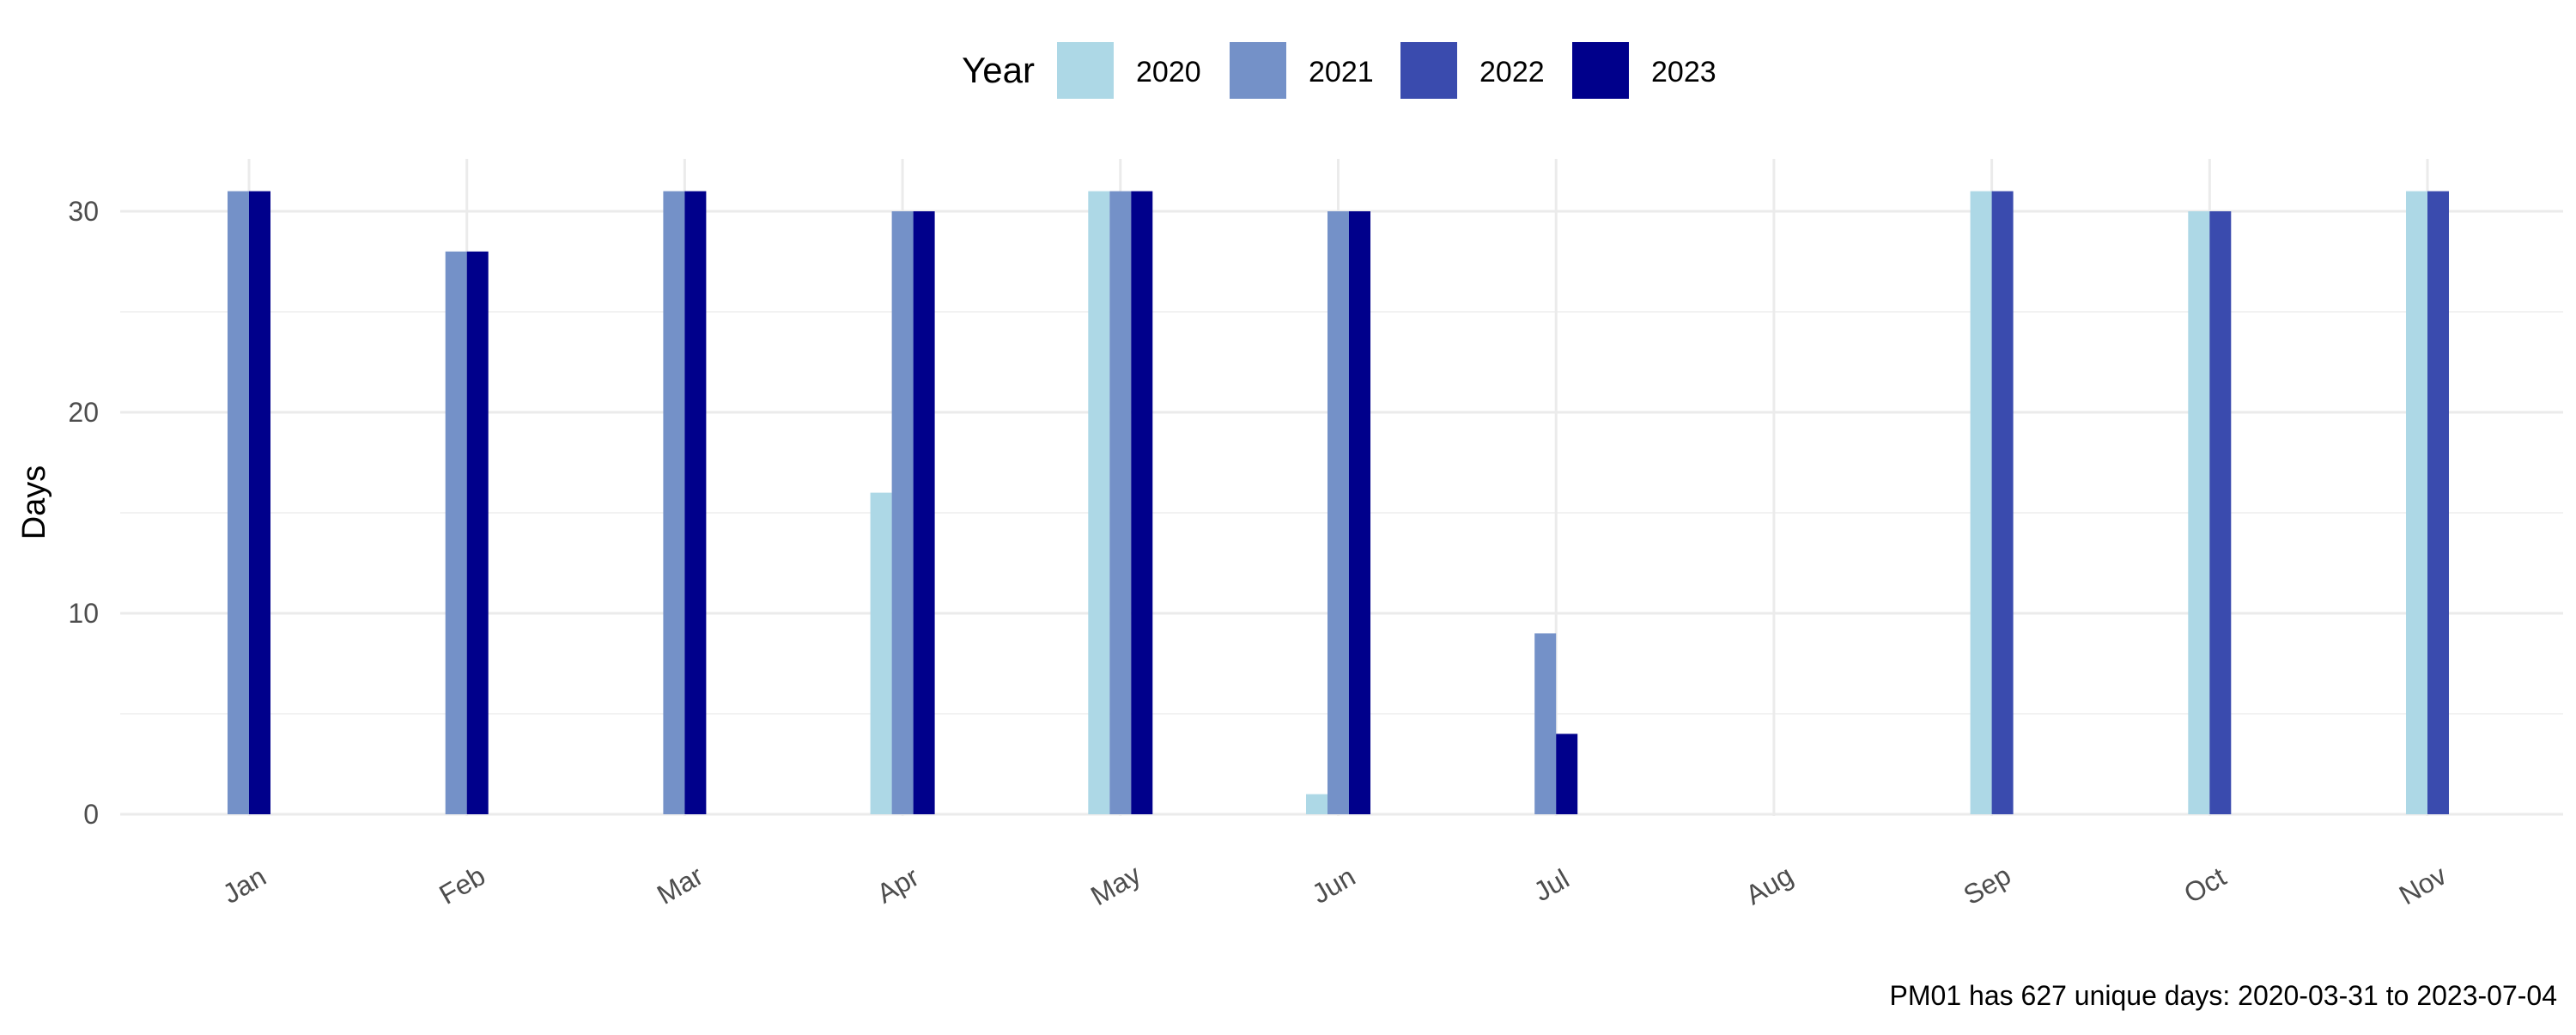 Image resolution: width=2576 pixels, height=1035 pixels. Describe the element at coordinates (2422, 885) in the screenshot. I see `x-tick-label-nov: Nov` at that location.